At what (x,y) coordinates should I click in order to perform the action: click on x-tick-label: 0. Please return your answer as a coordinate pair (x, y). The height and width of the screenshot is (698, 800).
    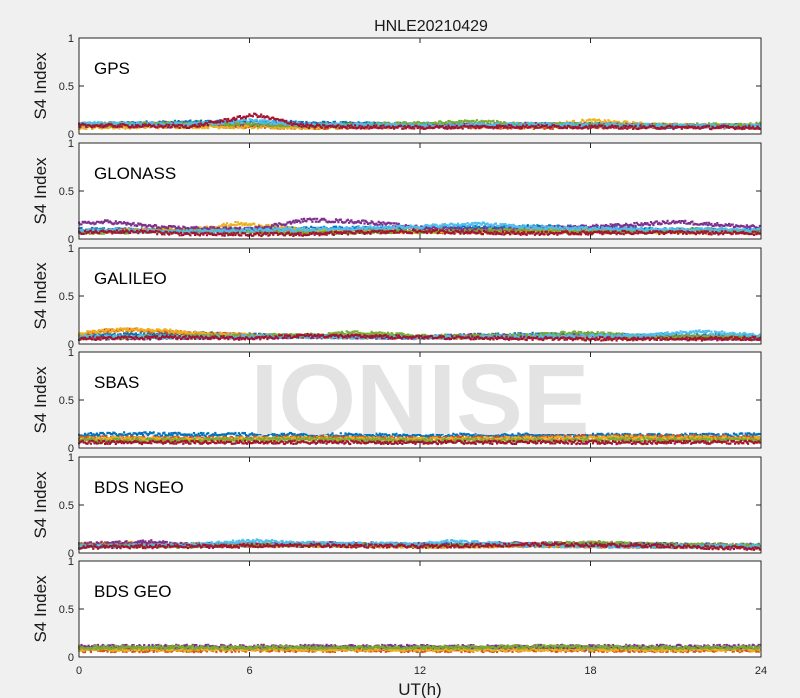
    Looking at the image, I should click on (79, 671).